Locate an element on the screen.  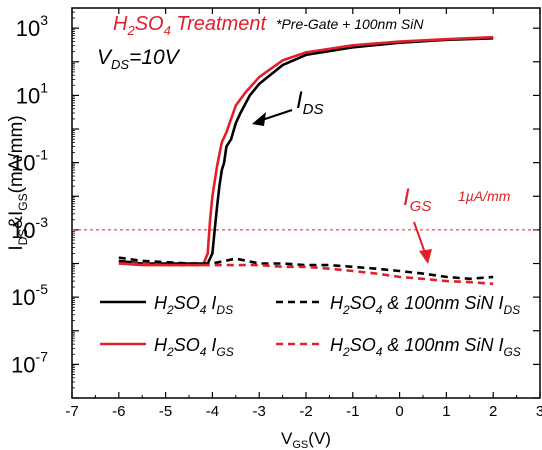
chart-title: H2SO4 Treatment is located at coordinates (190, 25).